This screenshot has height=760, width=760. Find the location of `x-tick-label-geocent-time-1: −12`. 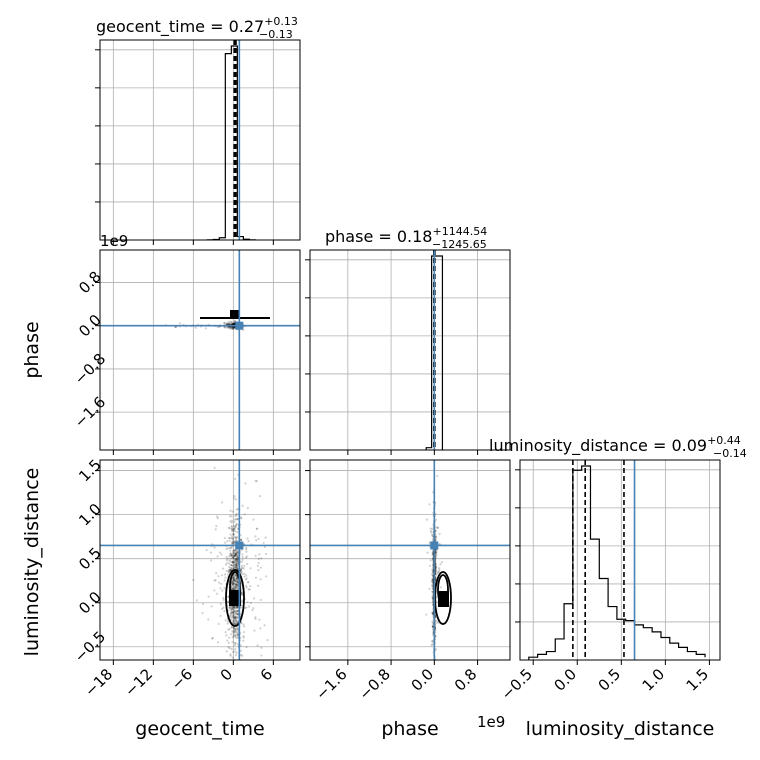

x-tick-label-geocent-time-1: −12 is located at coordinates (138, 682).